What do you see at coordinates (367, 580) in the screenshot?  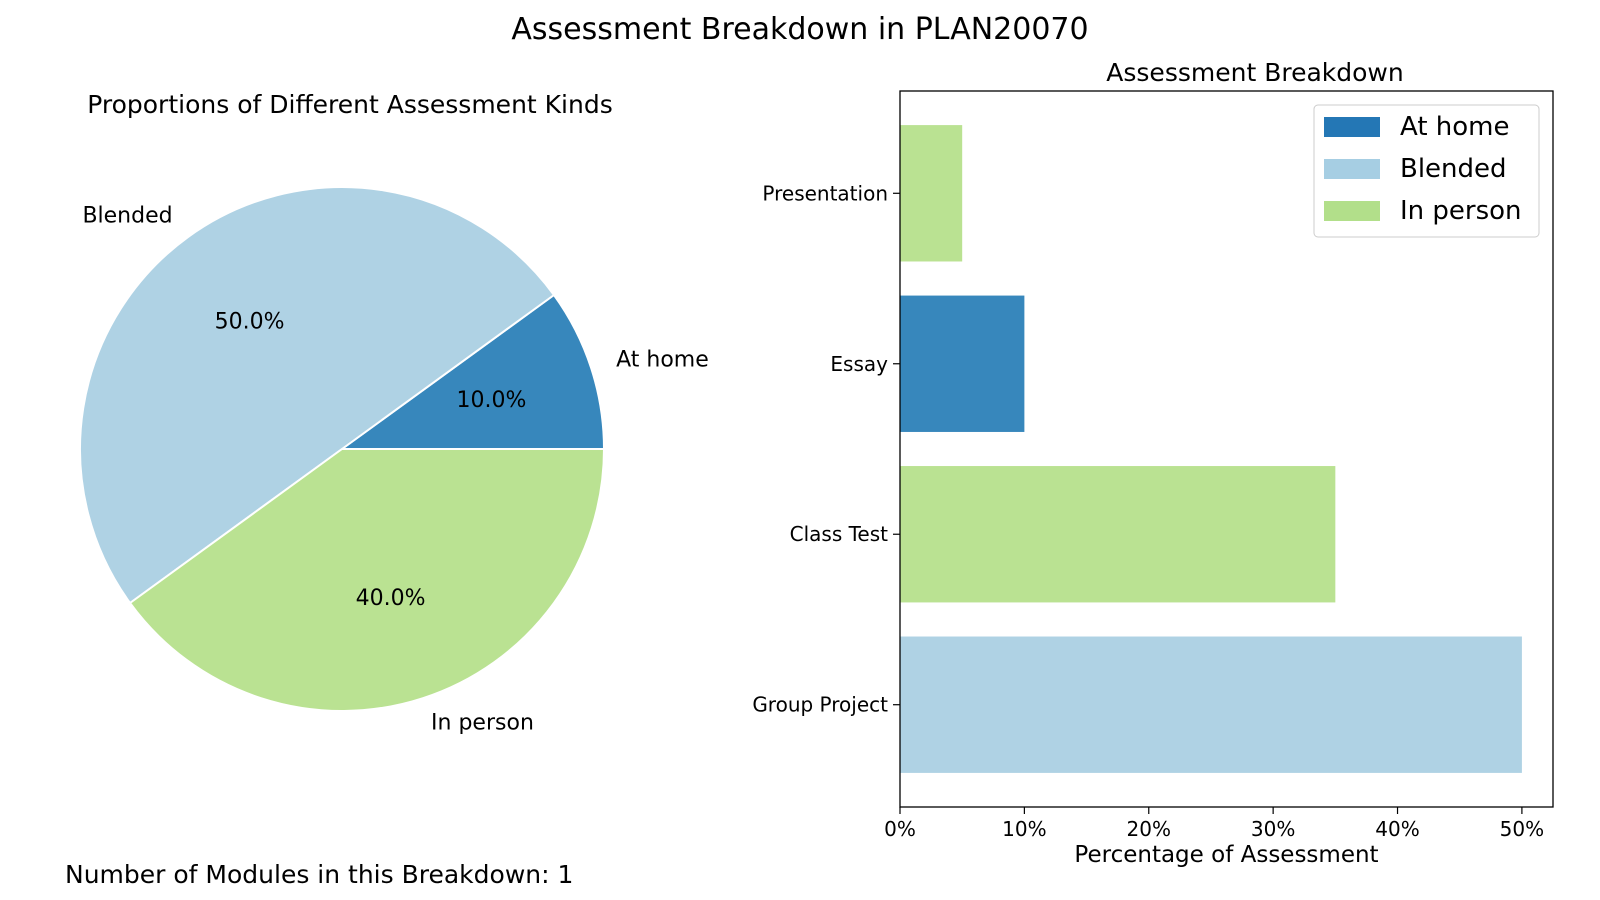 I see `pie-slice-in-person` at bounding box center [367, 580].